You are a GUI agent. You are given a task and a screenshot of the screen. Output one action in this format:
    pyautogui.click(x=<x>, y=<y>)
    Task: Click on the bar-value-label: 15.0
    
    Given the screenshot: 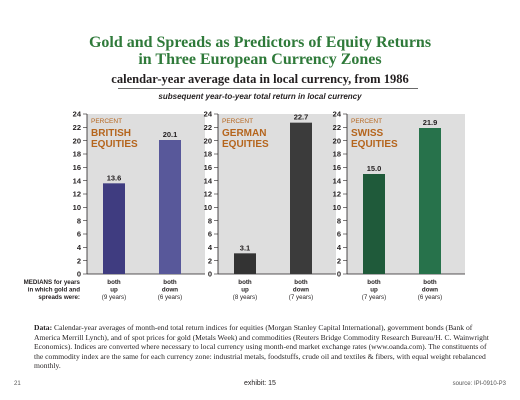 What is the action you would take?
    pyautogui.click(x=374, y=168)
    